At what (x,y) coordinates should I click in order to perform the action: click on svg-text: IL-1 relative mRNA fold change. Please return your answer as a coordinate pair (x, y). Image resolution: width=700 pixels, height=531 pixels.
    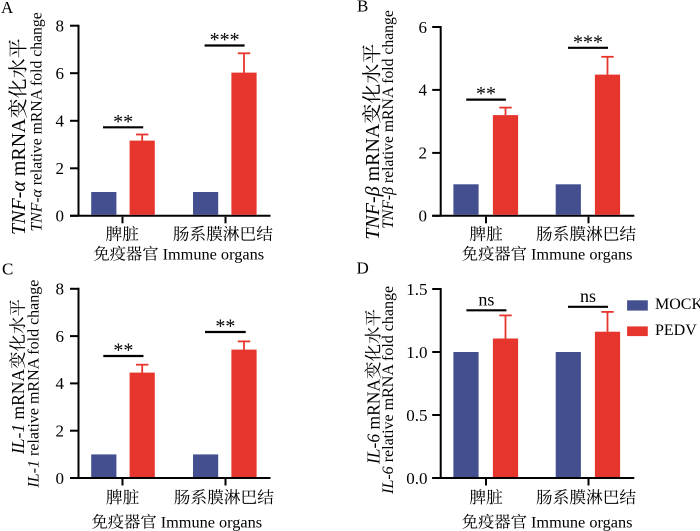
    Looking at the image, I should click on (33, 384).